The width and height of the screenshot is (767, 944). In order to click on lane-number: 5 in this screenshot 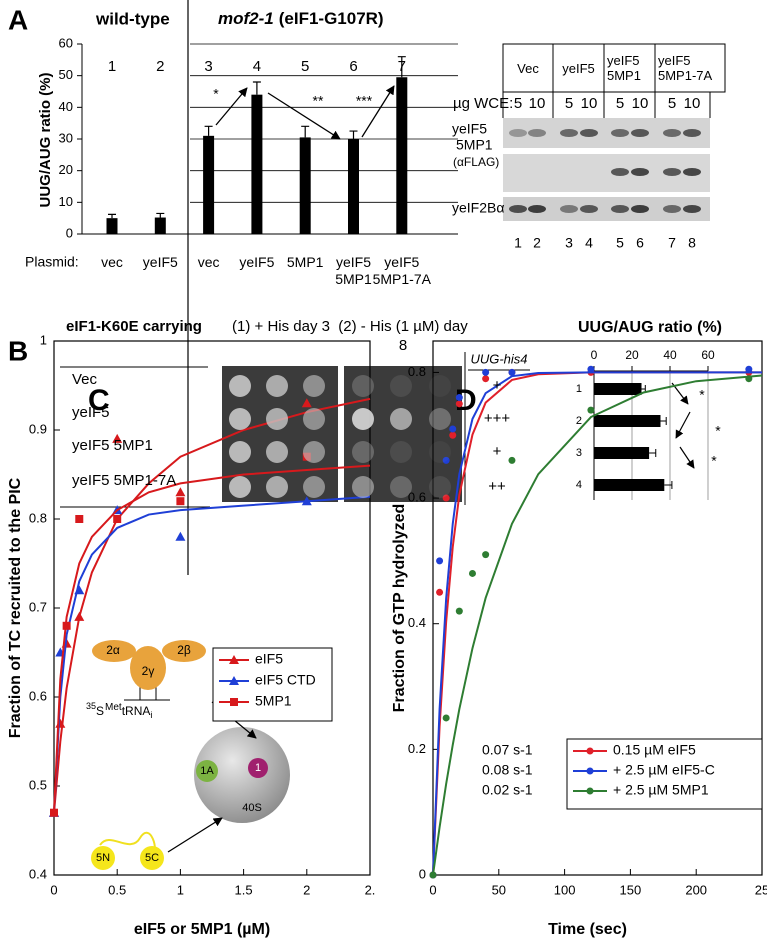, I will do `click(305, 66)`.